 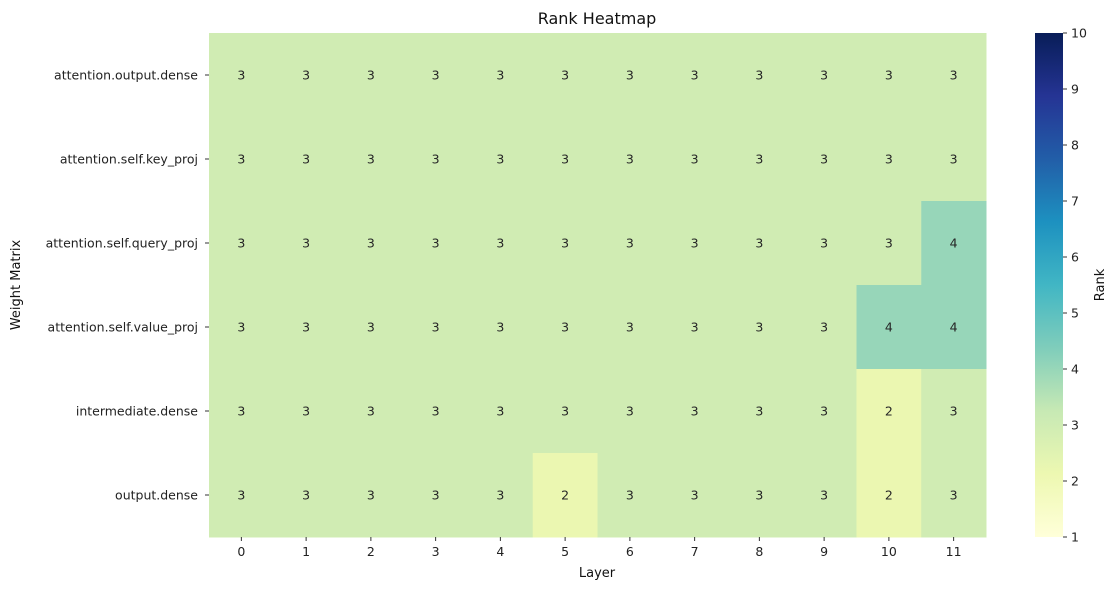 What do you see at coordinates (1075, 257) in the screenshot?
I see `colorbar-tick-label: 6` at bounding box center [1075, 257].